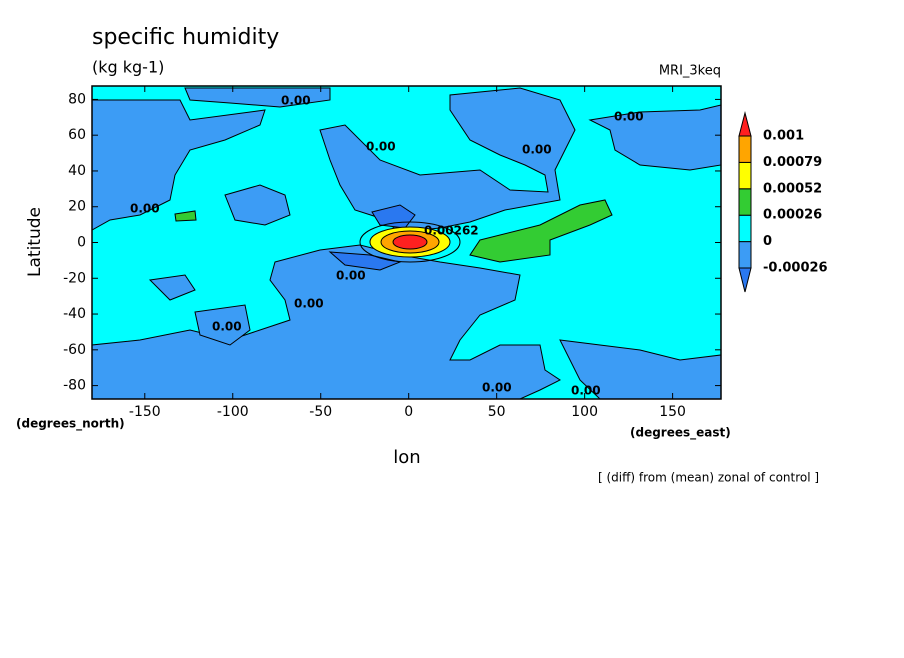 Image resolution: width=904 pixels, height=658 pixels. What do you see at coordinates (35, 242) in the screenshot?
I see `y-axis-label: Latitude` at bounding box center [35, 242].